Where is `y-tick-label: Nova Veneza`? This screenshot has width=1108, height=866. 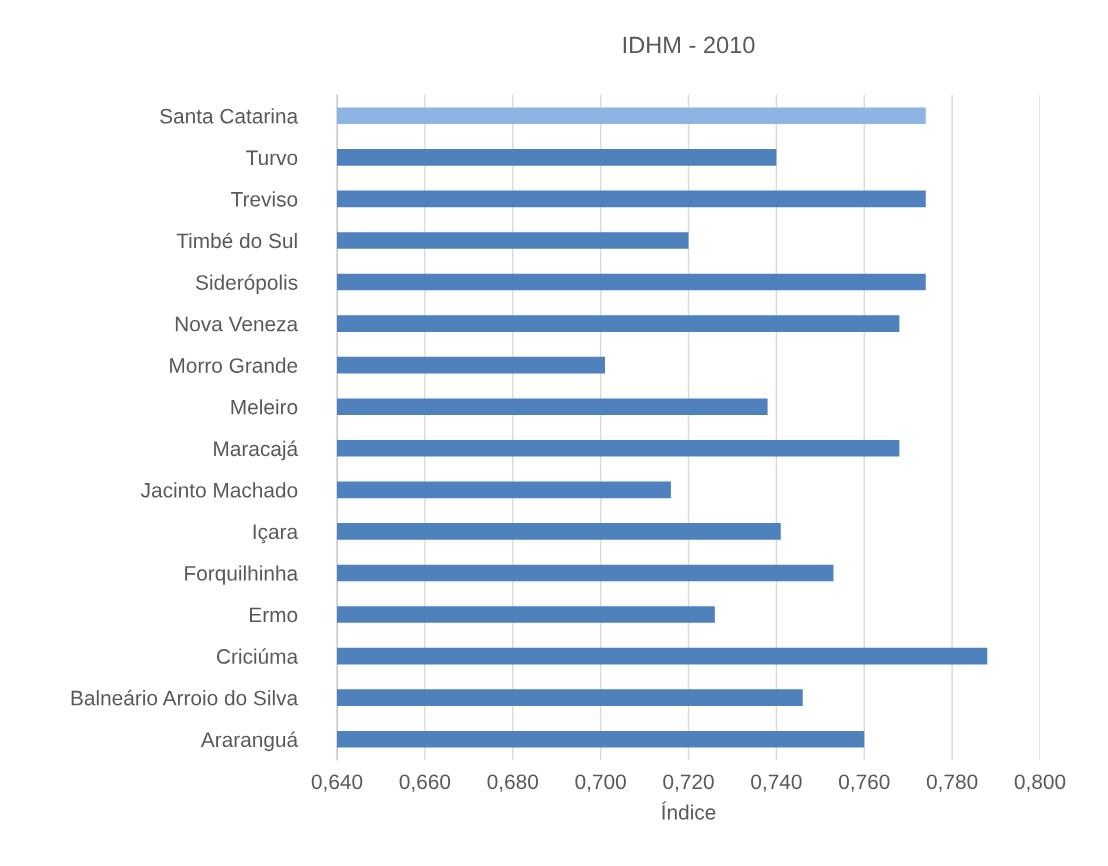 y-tick-label: Nova Veneza is located at coordinates (237, 324).